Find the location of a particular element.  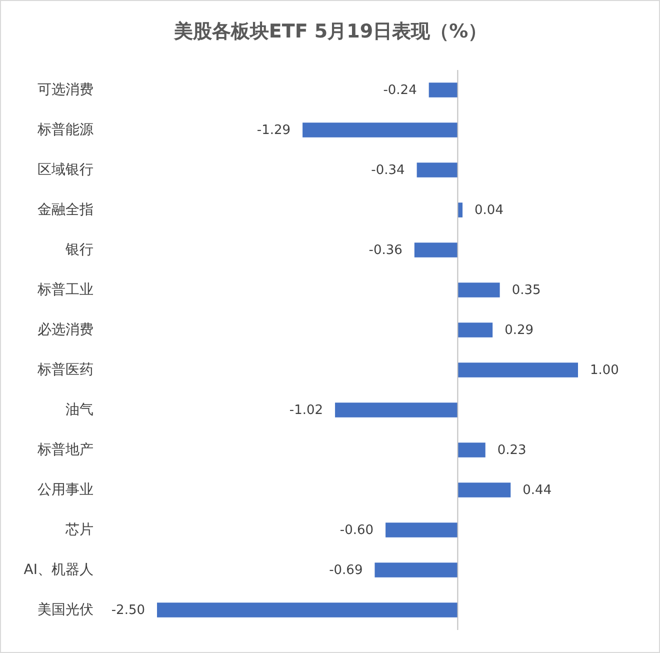

y-tick-label: 可选消费 is located at coordinates (66, 90).